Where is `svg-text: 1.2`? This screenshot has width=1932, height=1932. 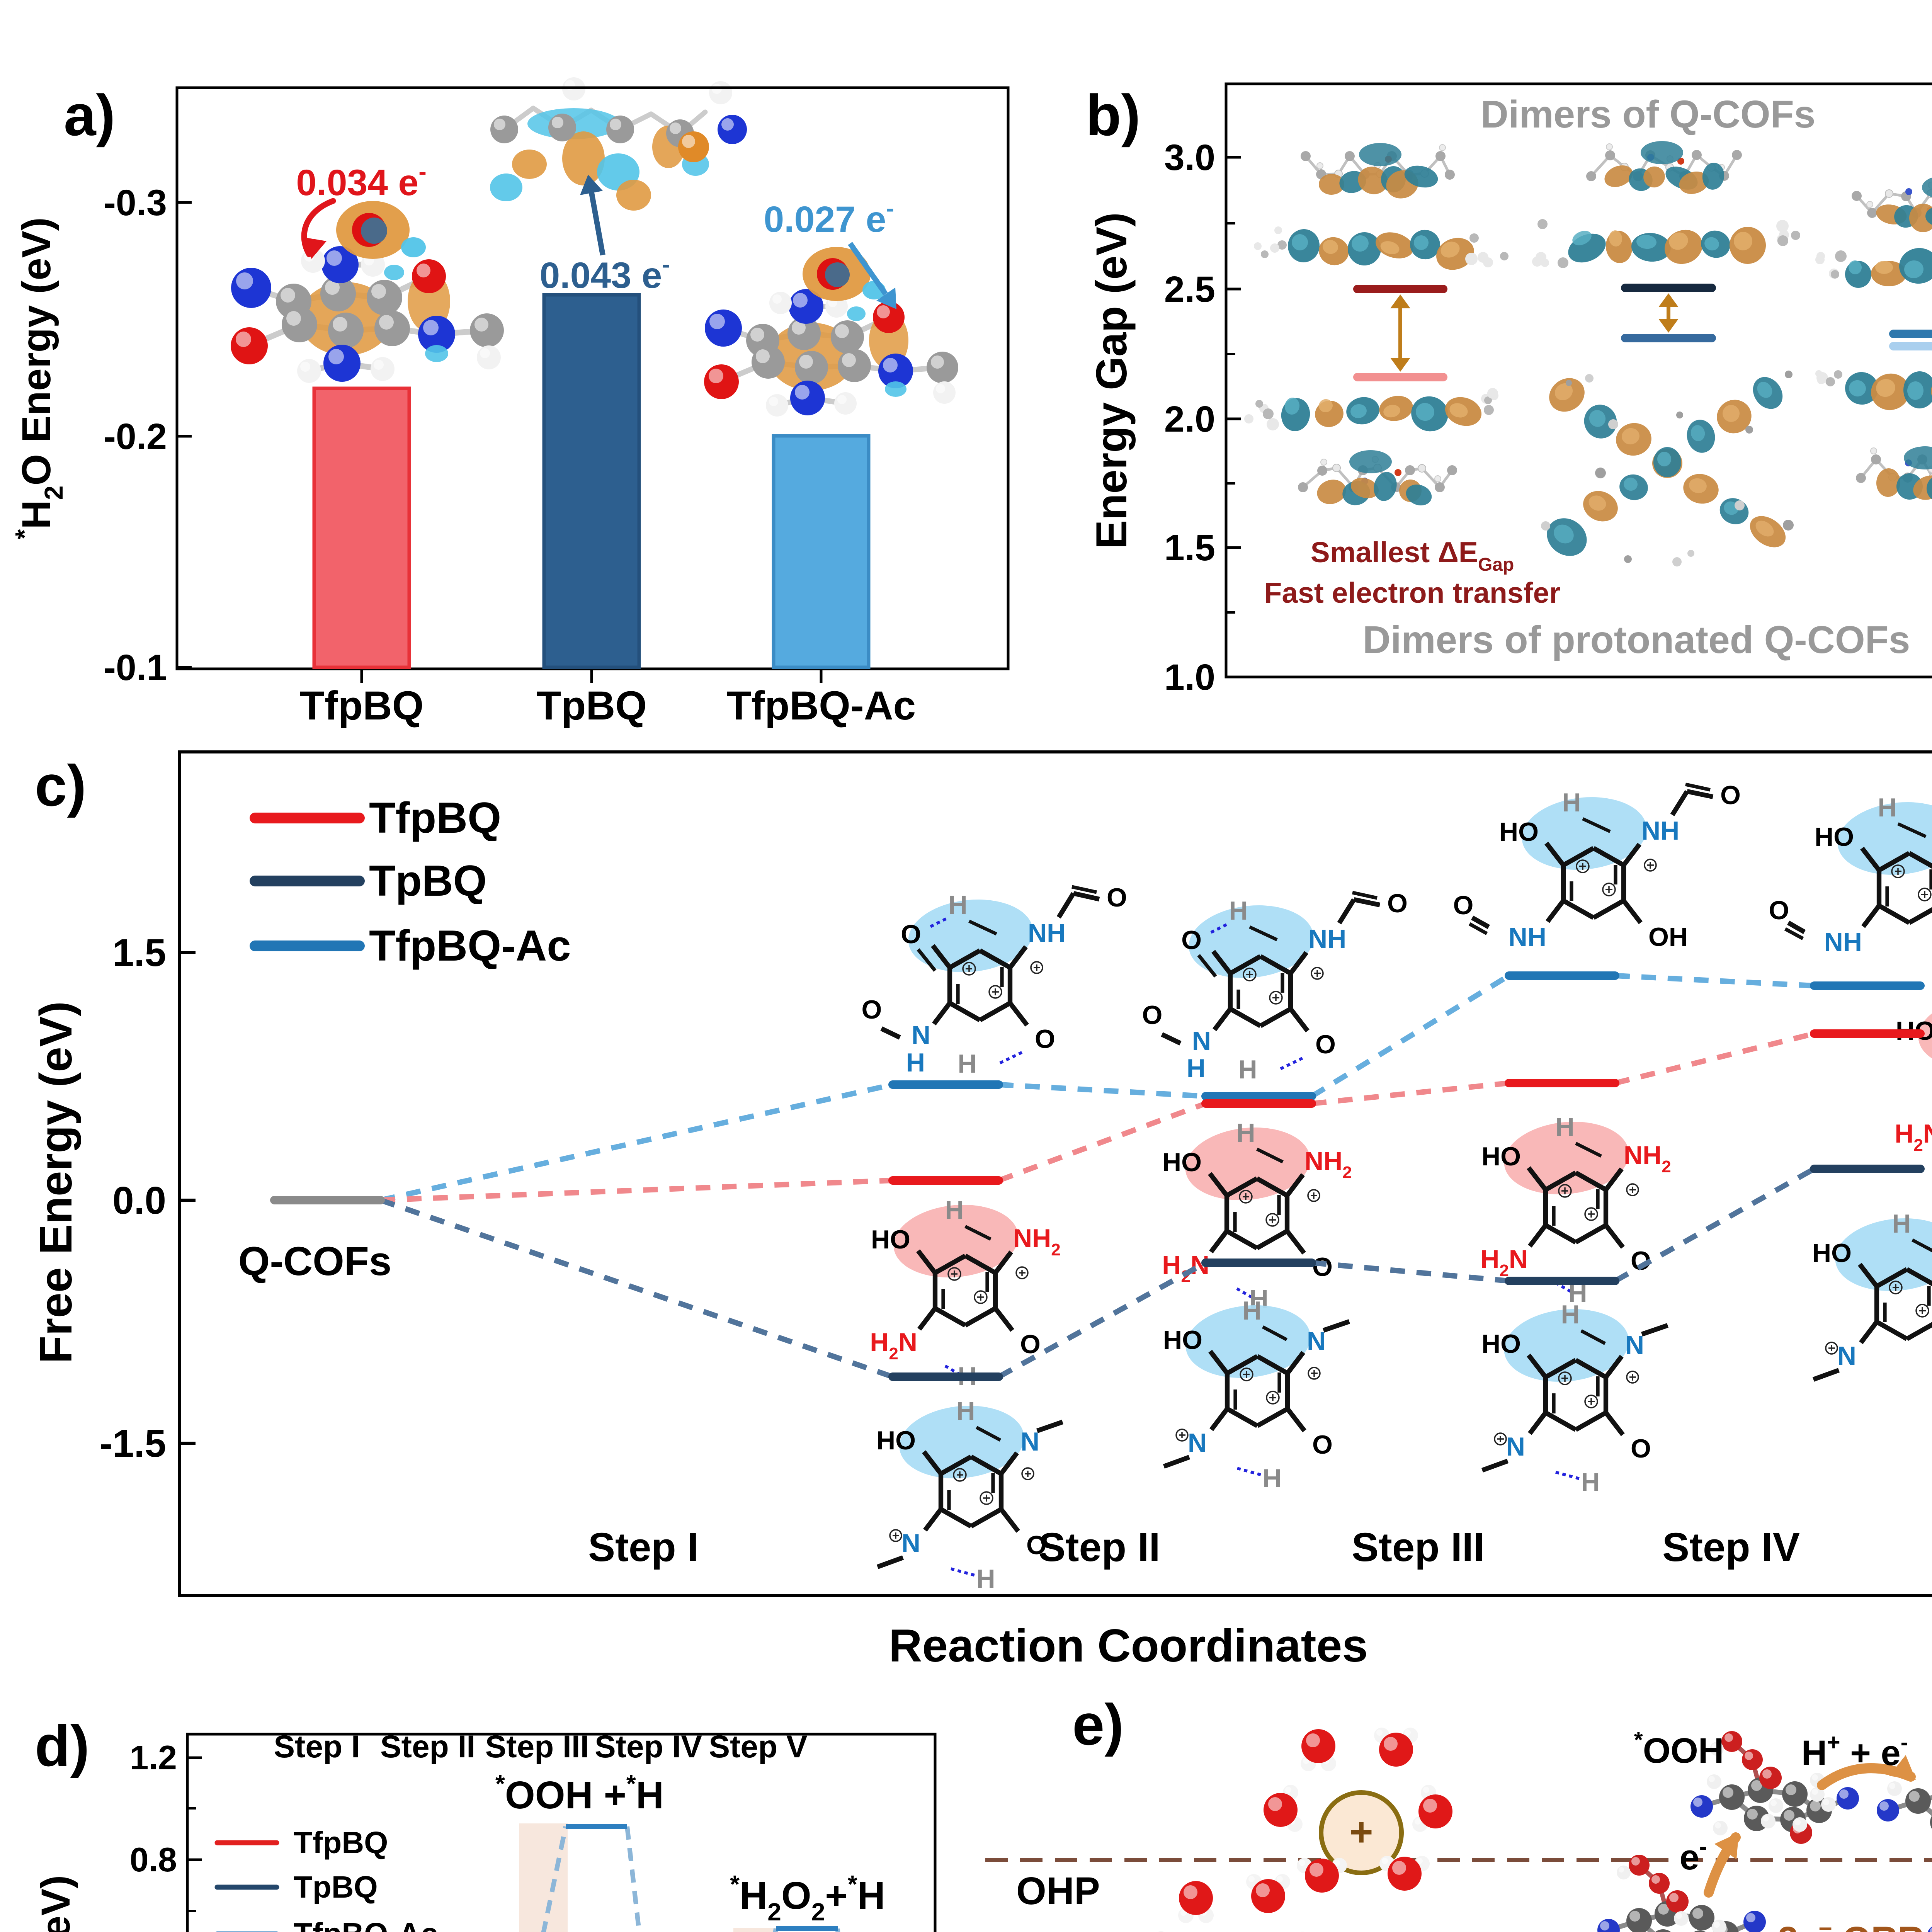 svg-text: 1.2 is located at coordinates (153, 1757).